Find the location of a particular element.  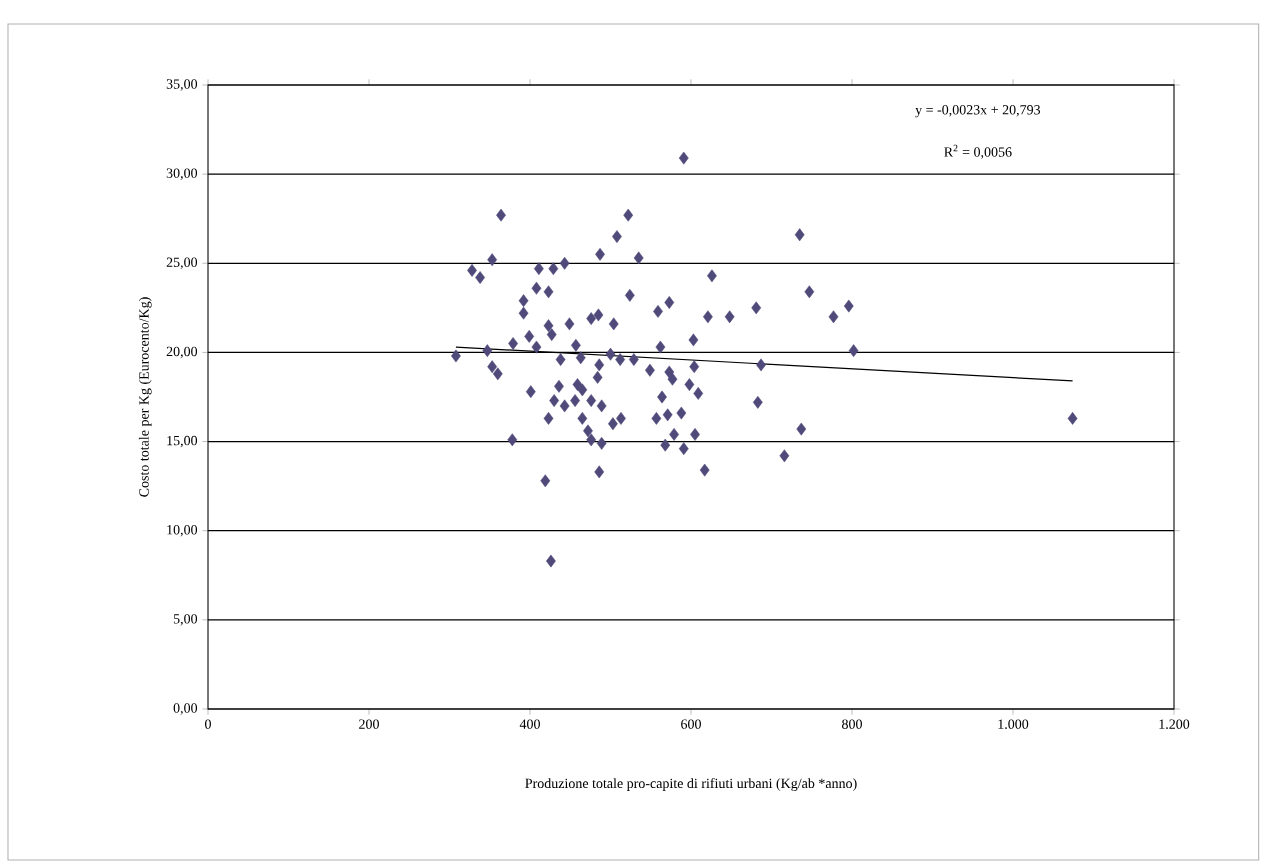

y-tick-label: 0,00 is located at coordinates (185, 709).